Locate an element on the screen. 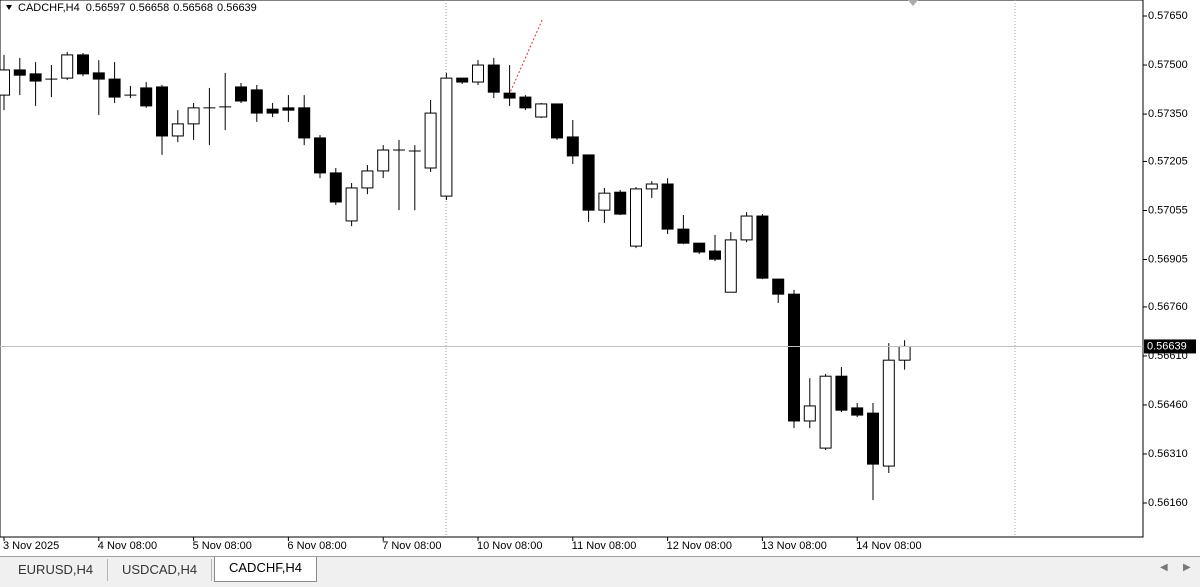  x-tick-label: 3 Nov 2025 is located at coordinates (31, 546).